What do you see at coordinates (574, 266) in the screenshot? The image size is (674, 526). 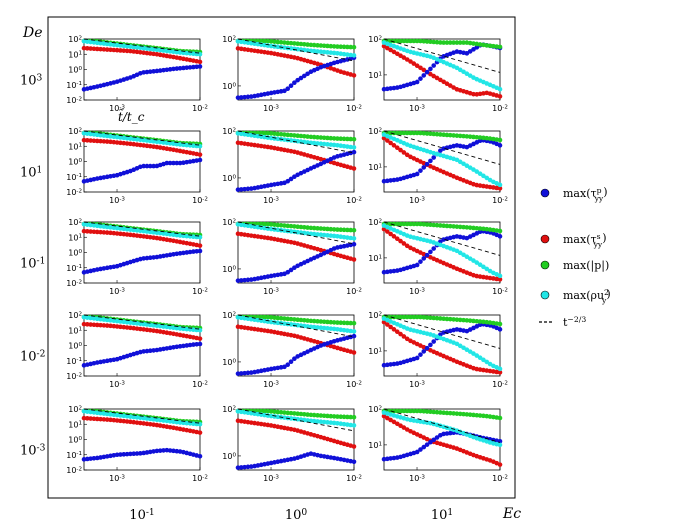 I see `legend-item-P: max(|p|)` at bounding box center [574, 266].